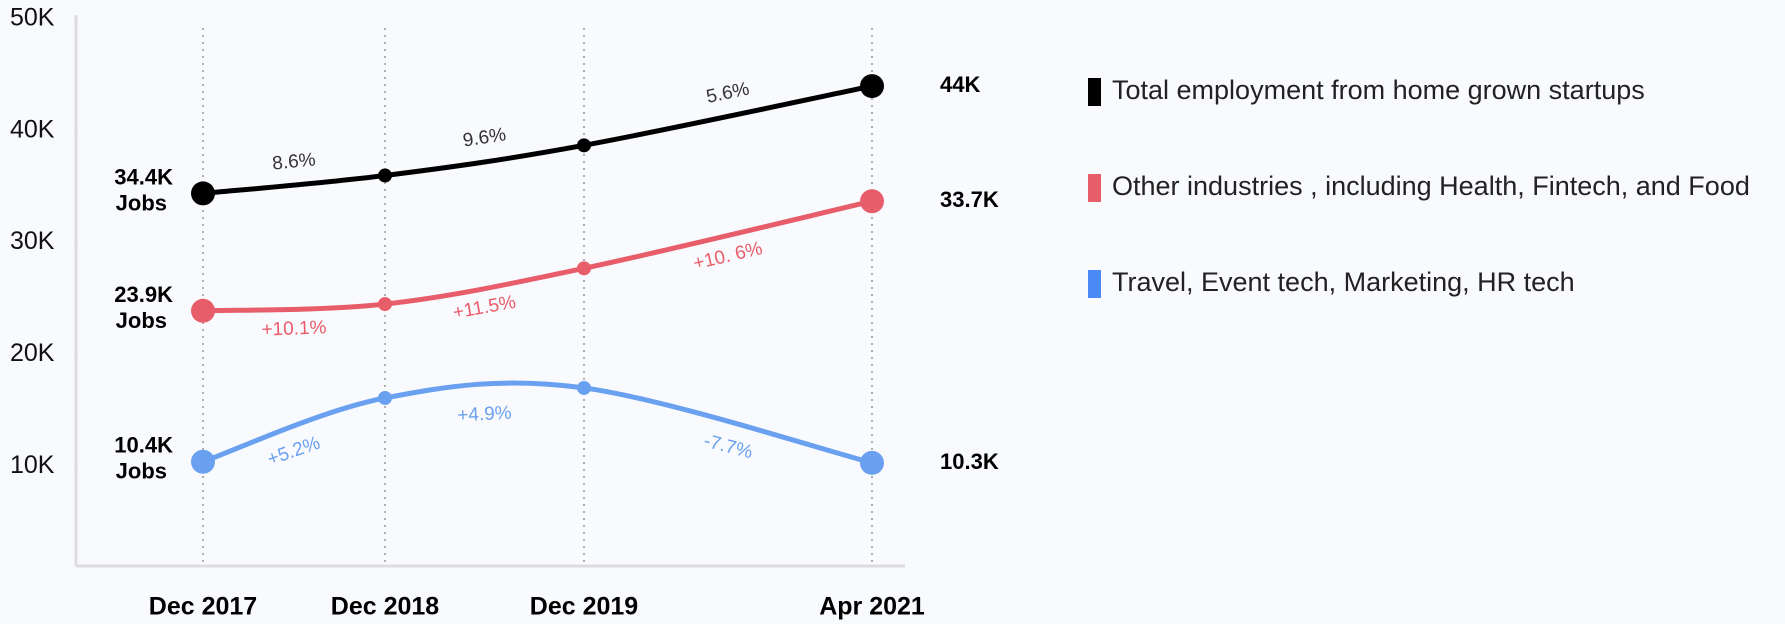  What do you see at coordinates (143, 189) in the screenshot?
I see `data-label: 34.4K Jobs` at bounding box center [143, 189].